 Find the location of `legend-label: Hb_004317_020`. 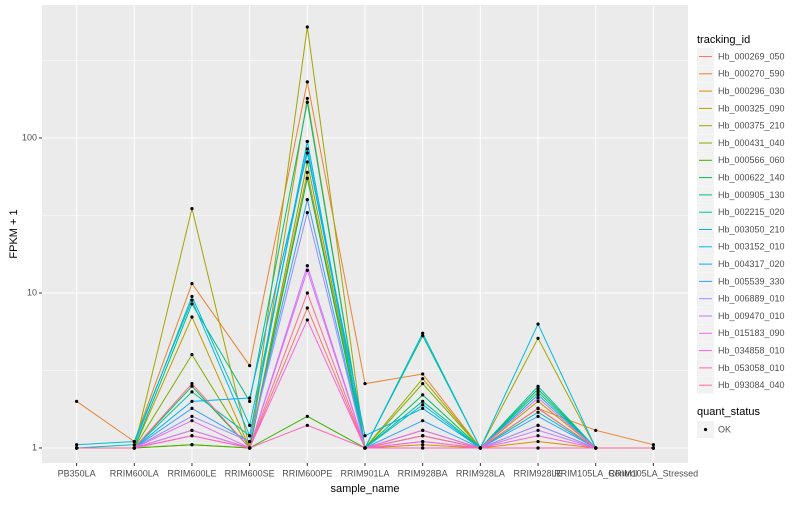

legend-label: Hb_004317_020 is located at coordinates (751, 264).